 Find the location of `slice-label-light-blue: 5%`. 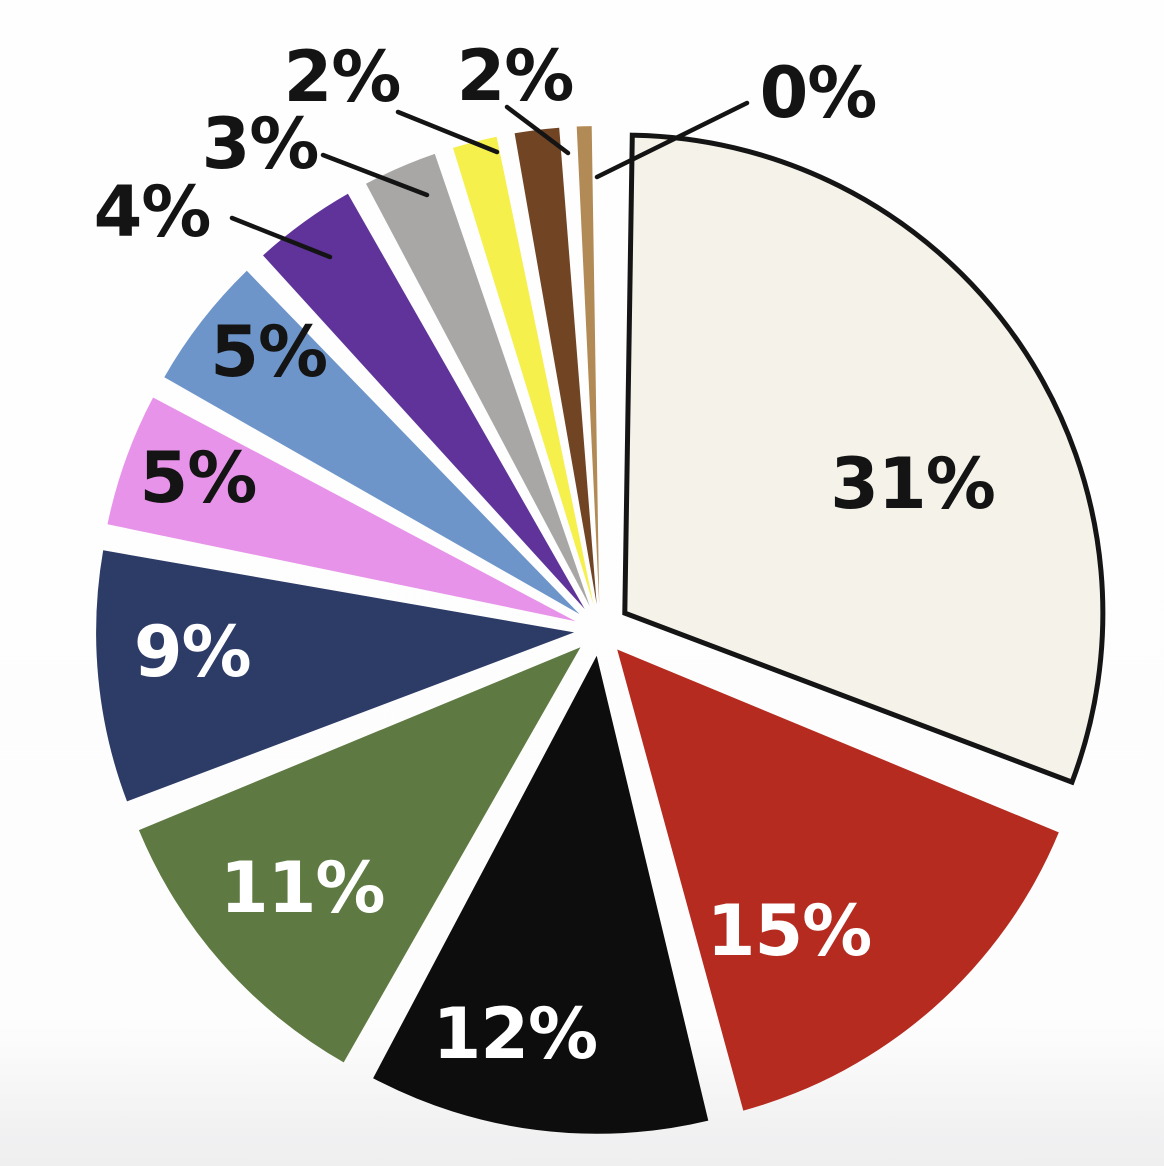

slice-label-light-blue: 5% is located at coordinates (269, 352).